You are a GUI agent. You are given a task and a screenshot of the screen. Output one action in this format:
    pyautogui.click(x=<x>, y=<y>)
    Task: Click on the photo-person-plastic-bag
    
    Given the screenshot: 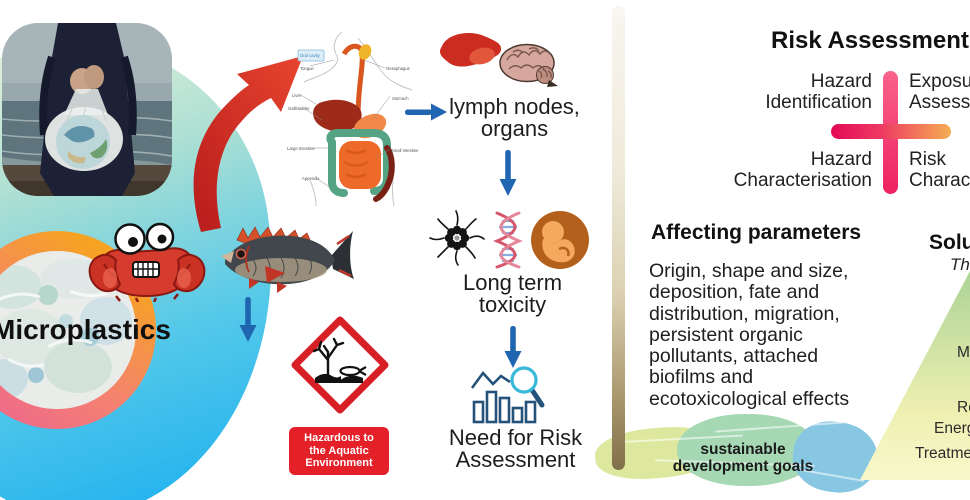 What is the action you would take?
    pyautogui.click(x=87, y=109)
    